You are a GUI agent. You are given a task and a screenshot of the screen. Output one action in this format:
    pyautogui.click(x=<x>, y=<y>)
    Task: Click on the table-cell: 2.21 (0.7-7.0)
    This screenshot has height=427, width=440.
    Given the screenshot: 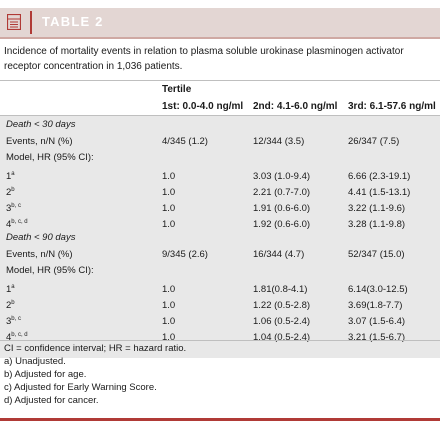 What is the action you would take?
    pyautogui.click(x=282, y=192)
    